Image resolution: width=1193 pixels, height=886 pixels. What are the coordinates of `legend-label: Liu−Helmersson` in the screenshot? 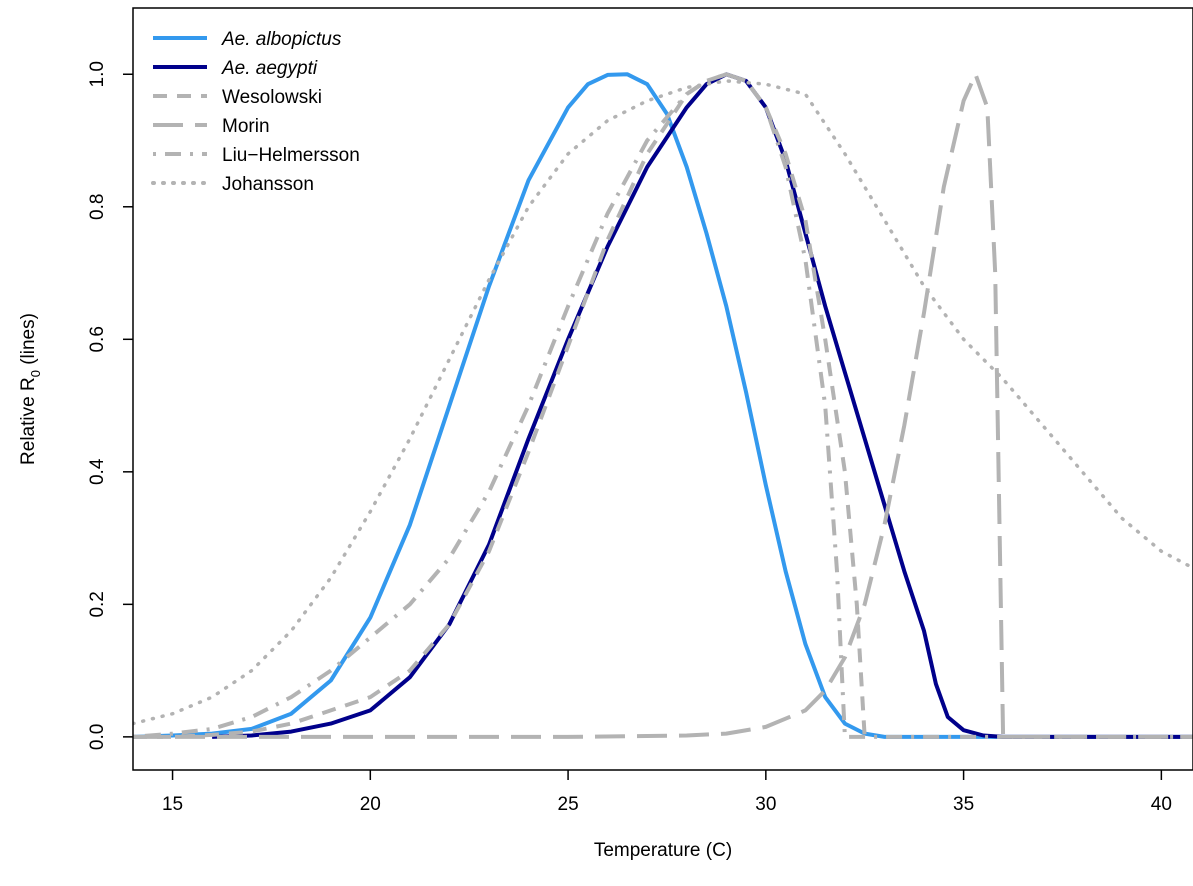 It's located at (291, 155).